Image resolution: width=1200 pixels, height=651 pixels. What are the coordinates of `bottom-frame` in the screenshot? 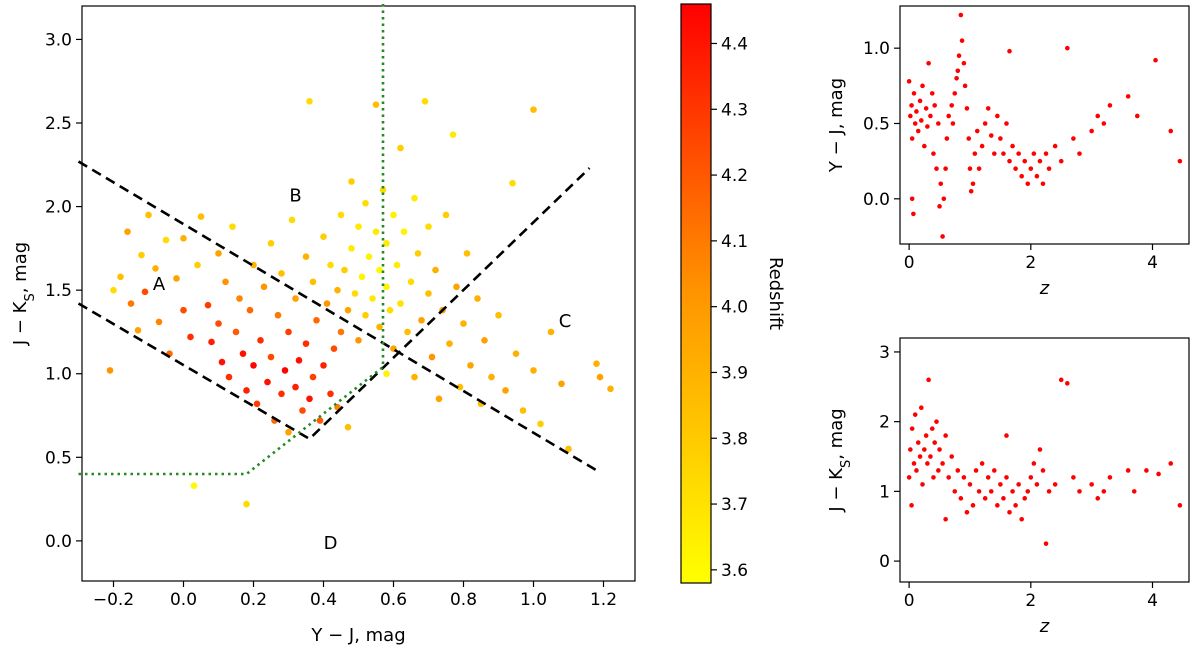 It's located at (1044, 460).